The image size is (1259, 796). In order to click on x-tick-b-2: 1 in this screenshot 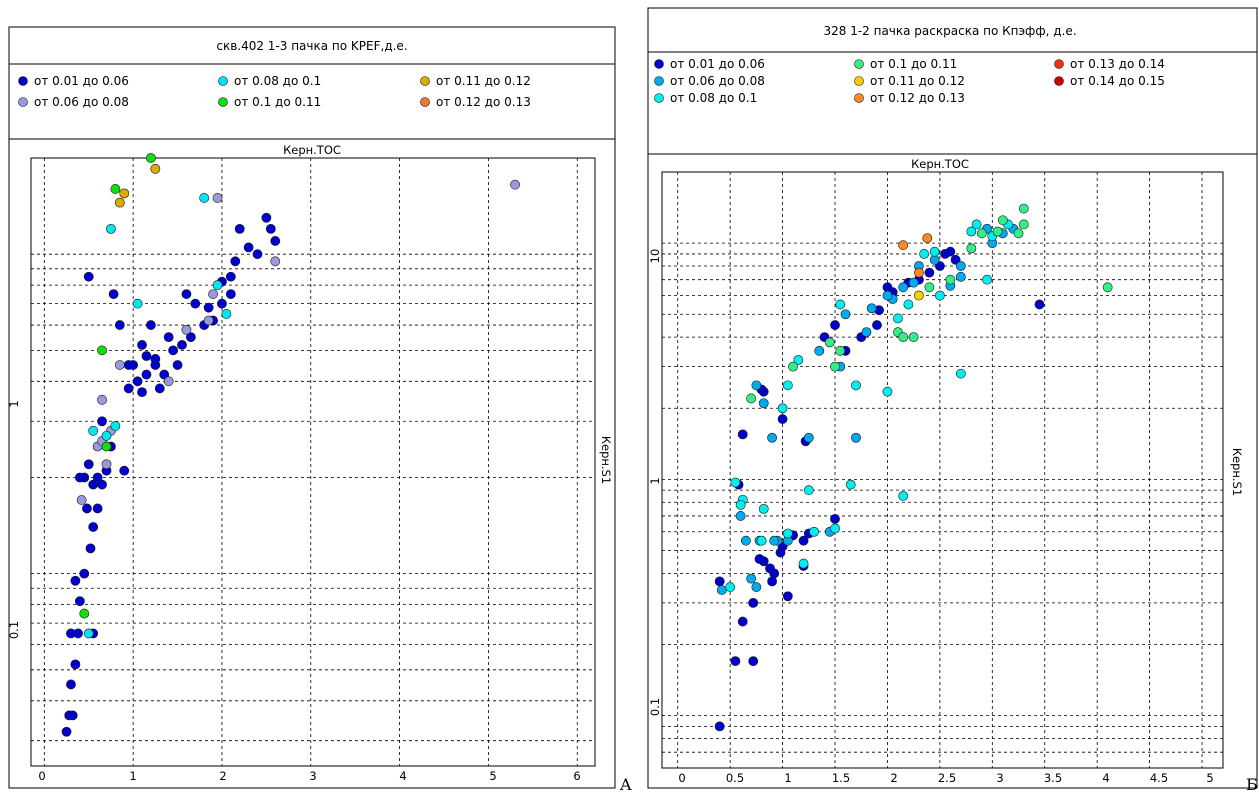, I will do `click(787, 778)`.